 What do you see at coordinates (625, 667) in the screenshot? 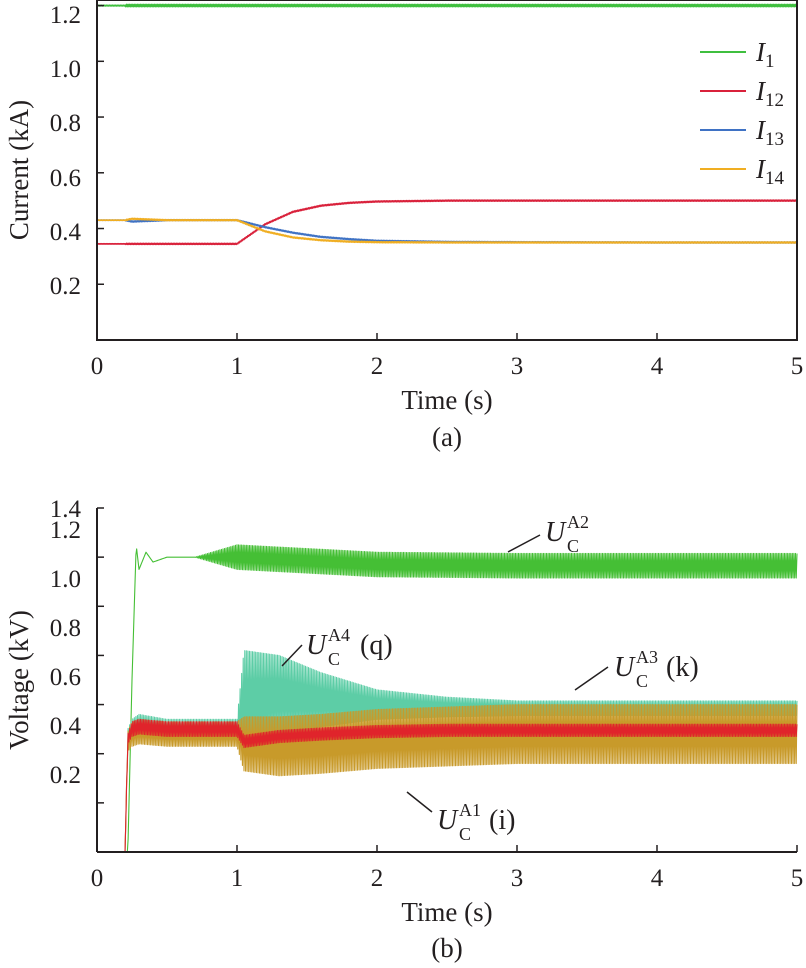
I see `annotation-uc-a3-main: U` at bounding box center [625, 667].